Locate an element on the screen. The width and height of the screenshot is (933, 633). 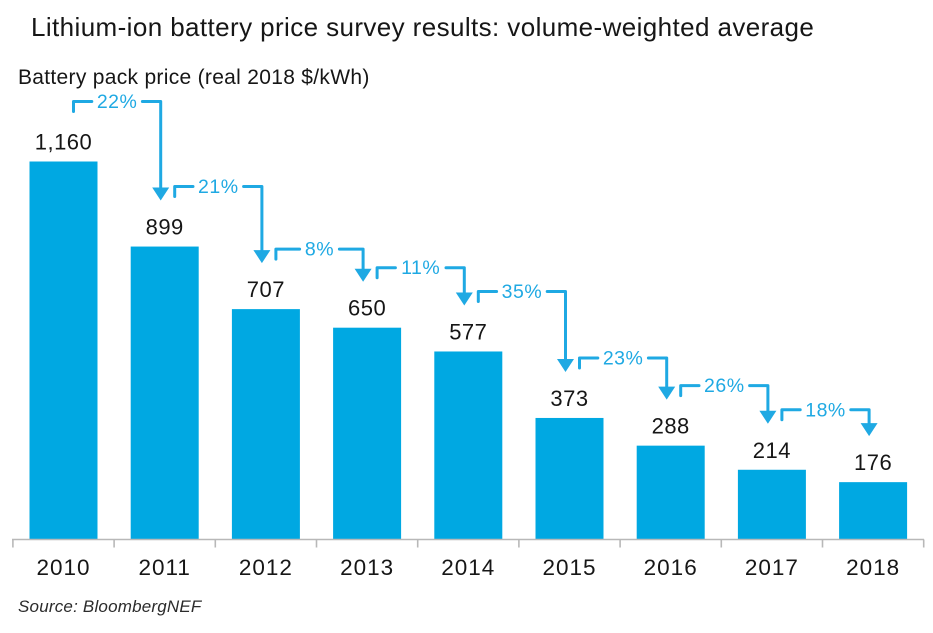
pct-decline-label: 11% is located at coordinates (420, 268).